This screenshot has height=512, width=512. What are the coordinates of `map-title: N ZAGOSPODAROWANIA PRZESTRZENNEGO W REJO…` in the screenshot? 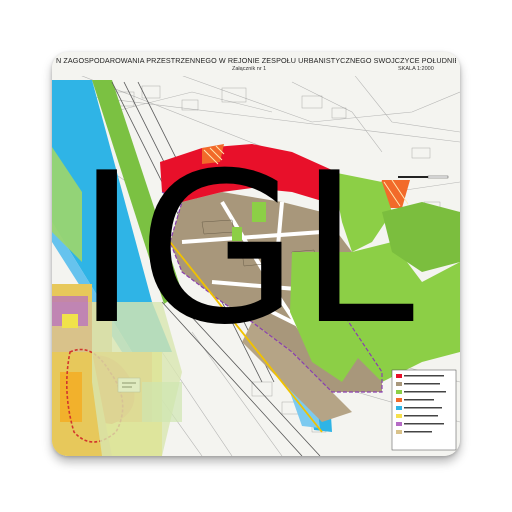 It's located at (256, 60).